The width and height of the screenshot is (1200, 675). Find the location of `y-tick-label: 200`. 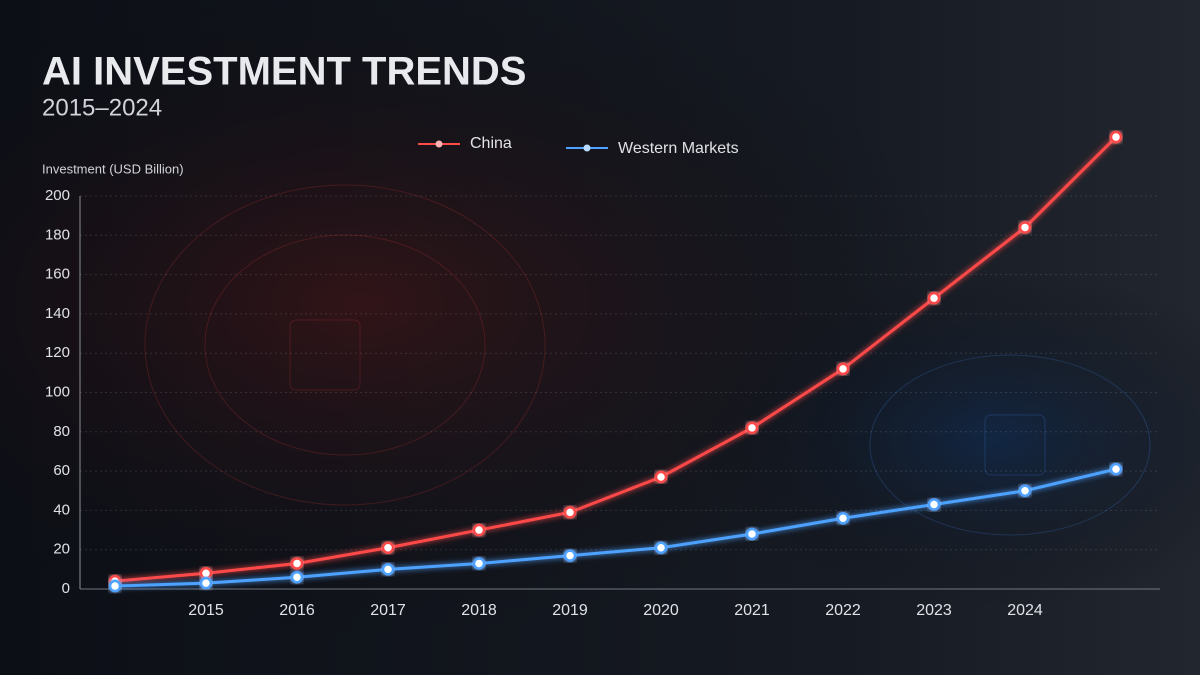

y-tick-label: 200 is located at coordinates (57, 195).